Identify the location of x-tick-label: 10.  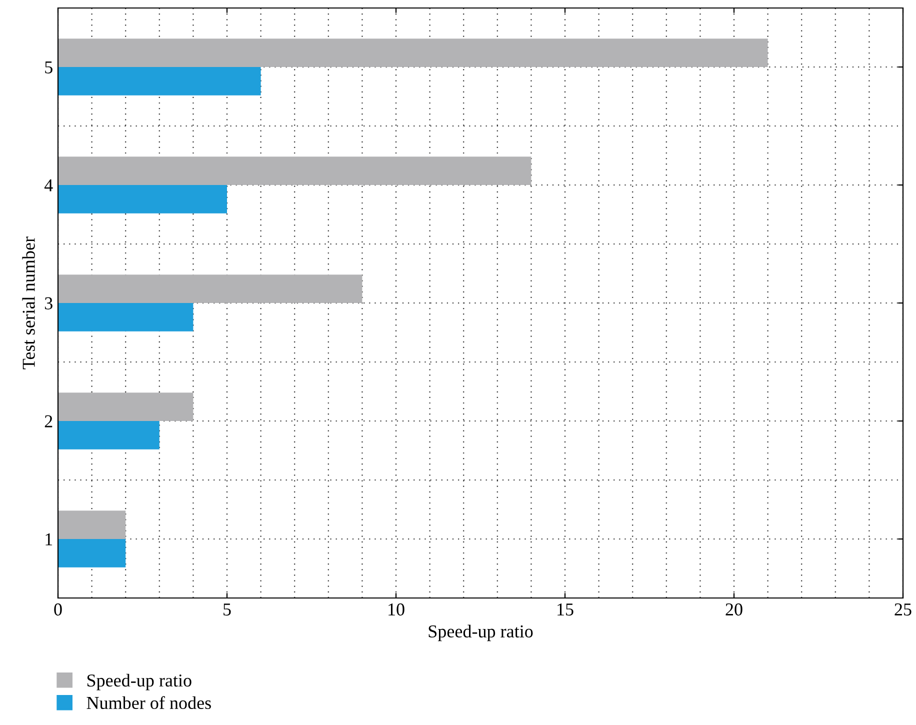
(396, 609).